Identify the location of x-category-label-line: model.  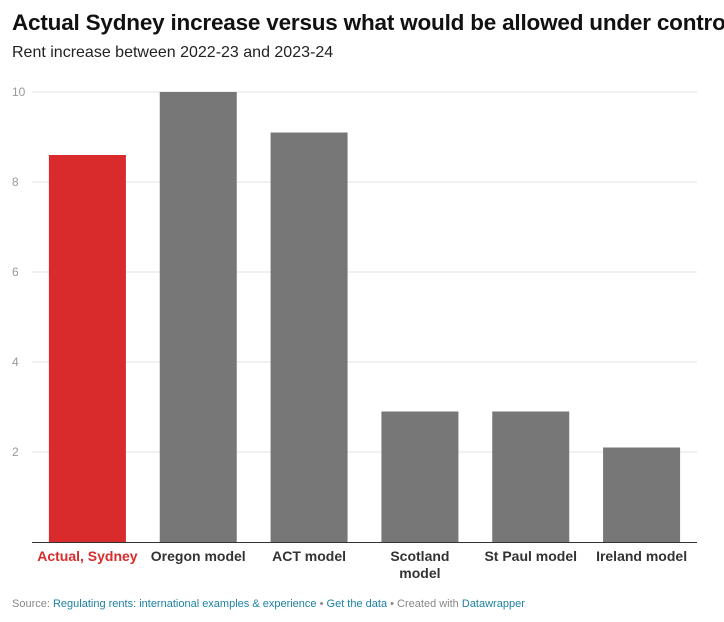
(419, 573).